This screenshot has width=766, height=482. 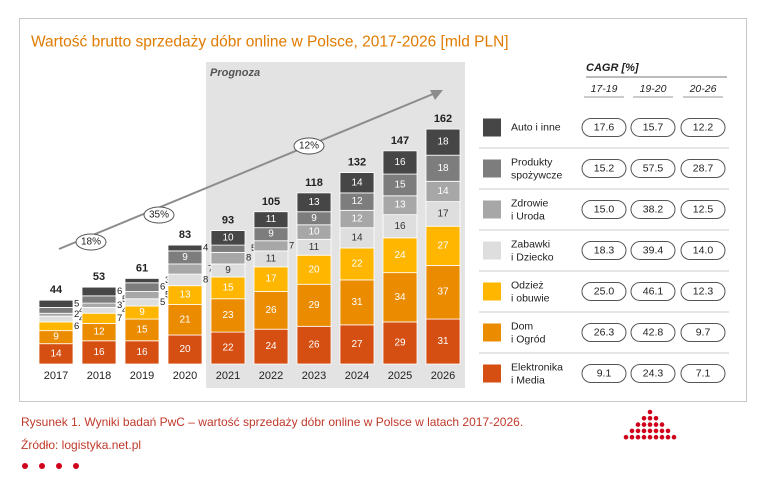 What do you see at coordinates (142, 268) in the screenshot?
I see `bar-total-label: 61` at bounding box center [142, 268].